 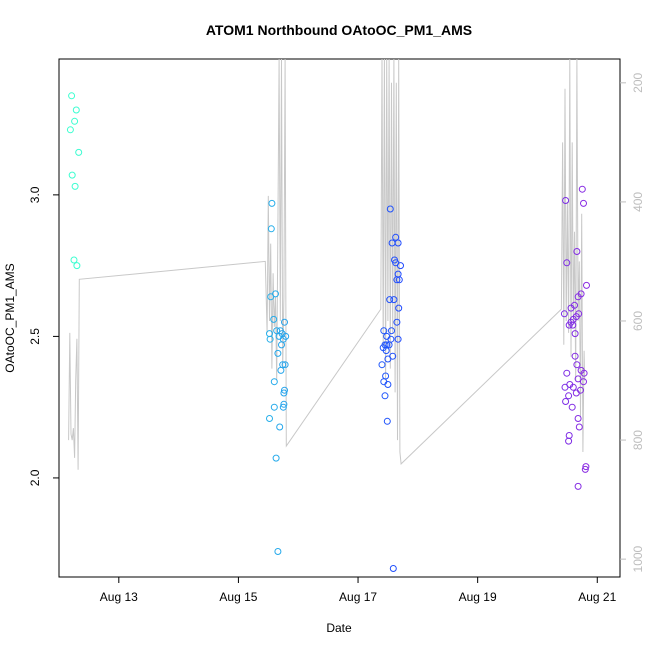 I want to click on y-tick-label: 2.0, so click(x=35, y=477).